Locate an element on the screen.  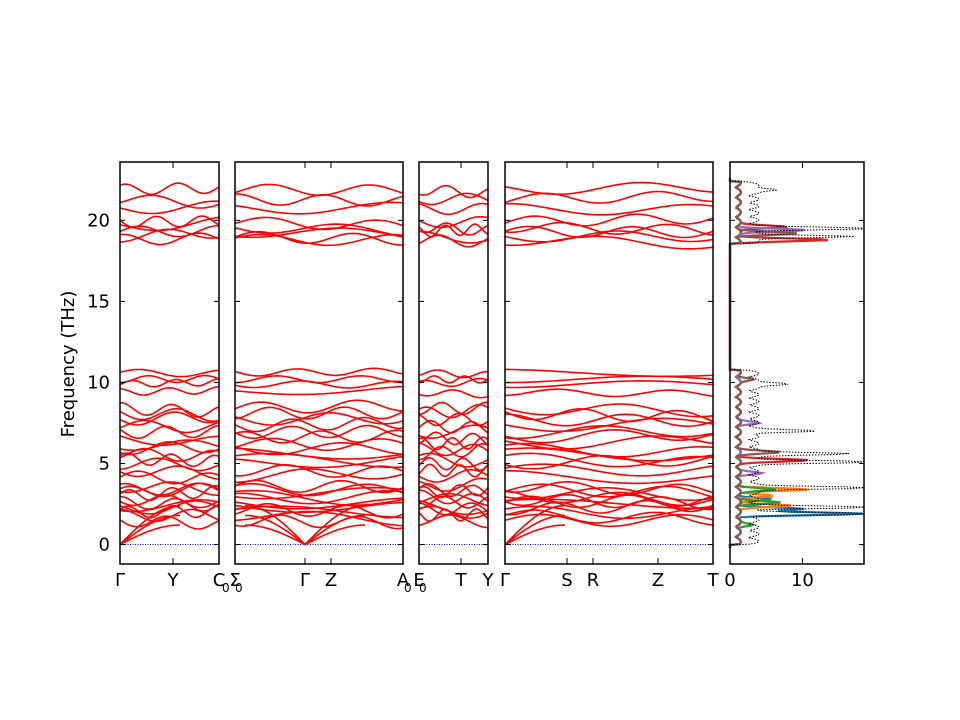
y-tick-label: 0 is located at coordinates (104, 545).